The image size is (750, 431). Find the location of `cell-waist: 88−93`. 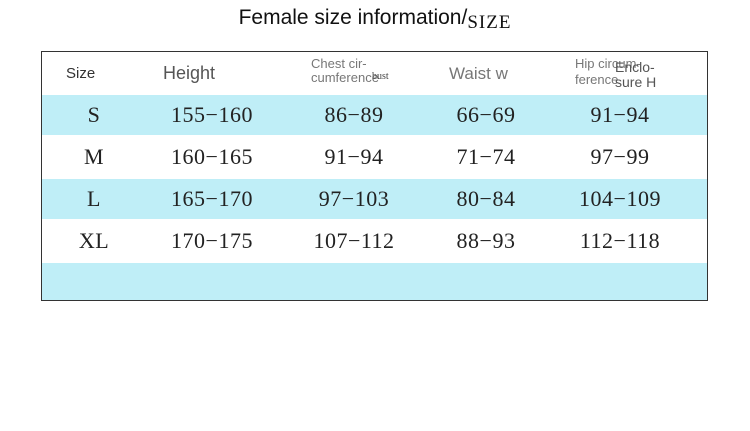

cell-waist: 88−93 is located at coordinates (486, 240).